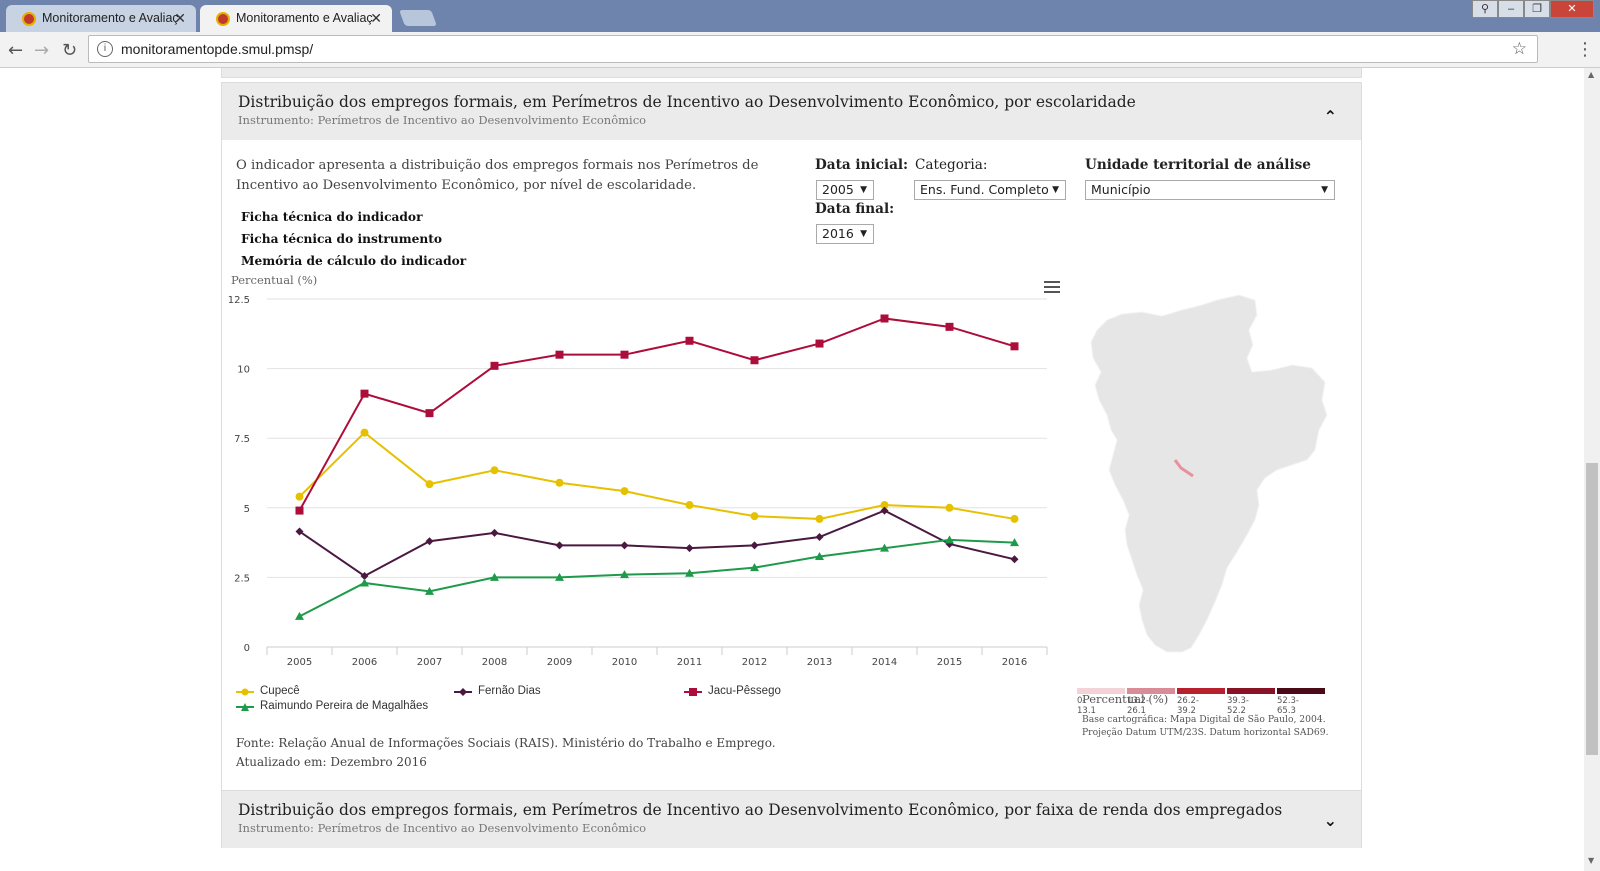 This screenshot has width=1600, height=871. Describe the element at coordinates (624, 662) in the screenshot. I see `x-tick-label: 2010` at that location.